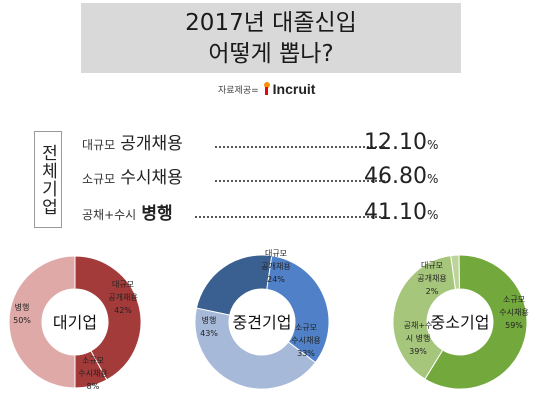  I want to click on stat-label: 소규모 수시채용, so click(132, 175).